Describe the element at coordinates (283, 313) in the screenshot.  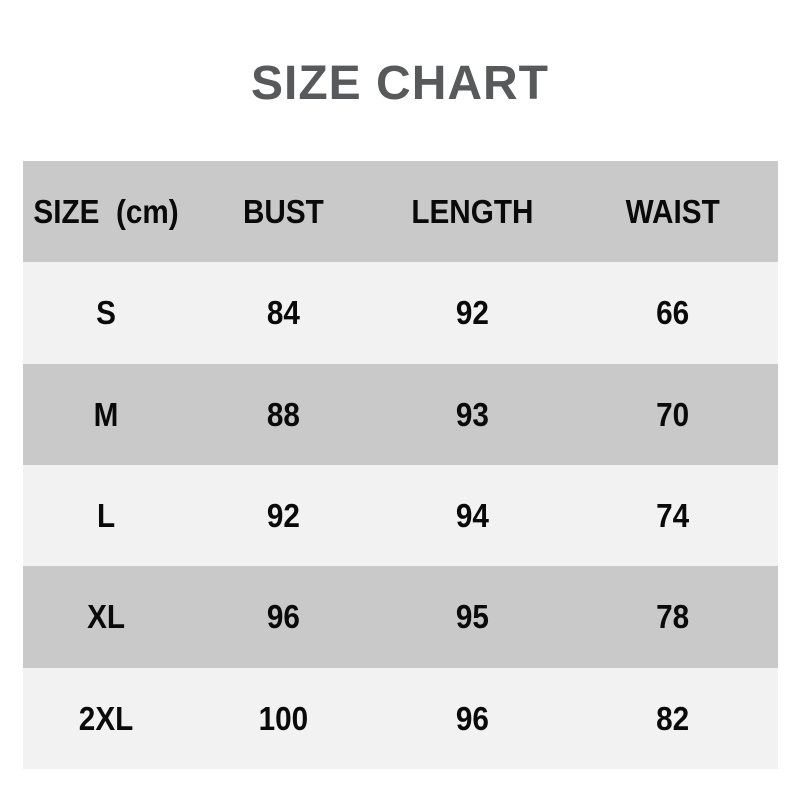
I see `bust-value: 84` at that location.